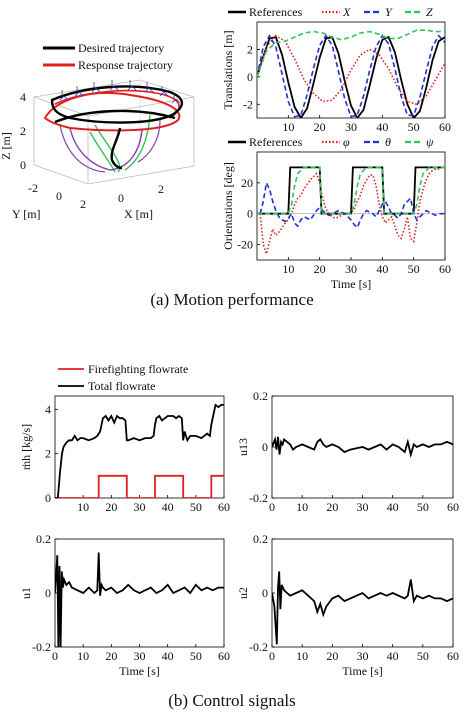 The image size is (464, 718). What do you see at coordinates (113, 129) in the screenshot?
I see `trajectory-curves` at bounding box center [113, 129].